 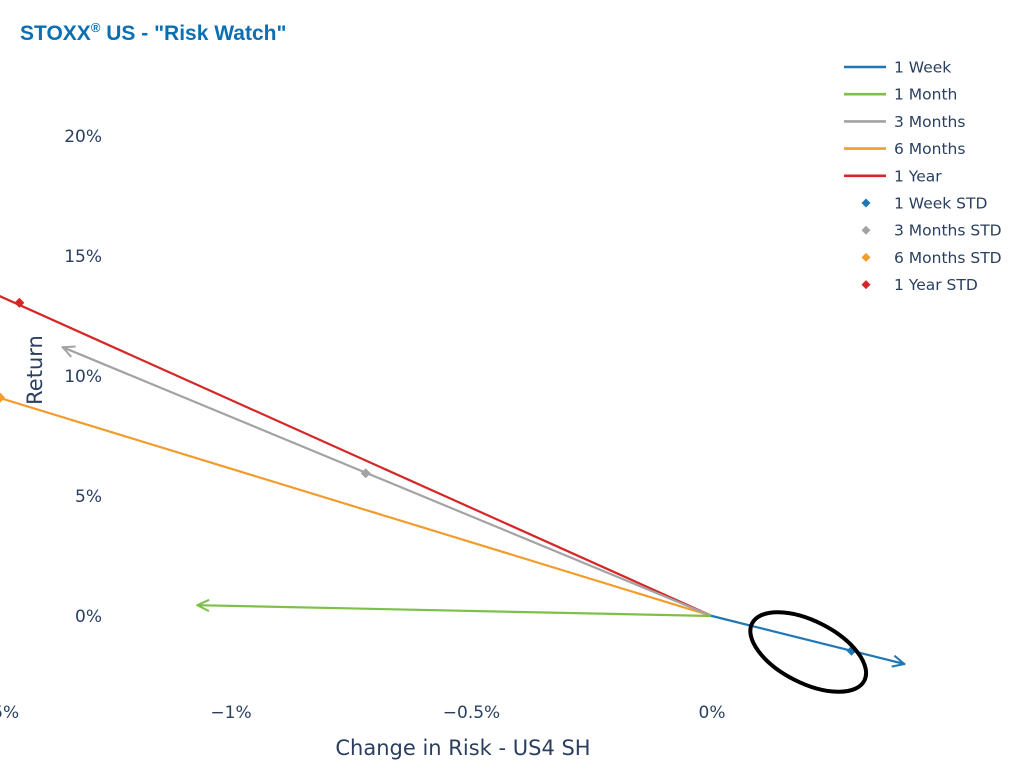 I want to click on chart-title: STOXX® US - "Risk Watch", so click(x=153, y=32).